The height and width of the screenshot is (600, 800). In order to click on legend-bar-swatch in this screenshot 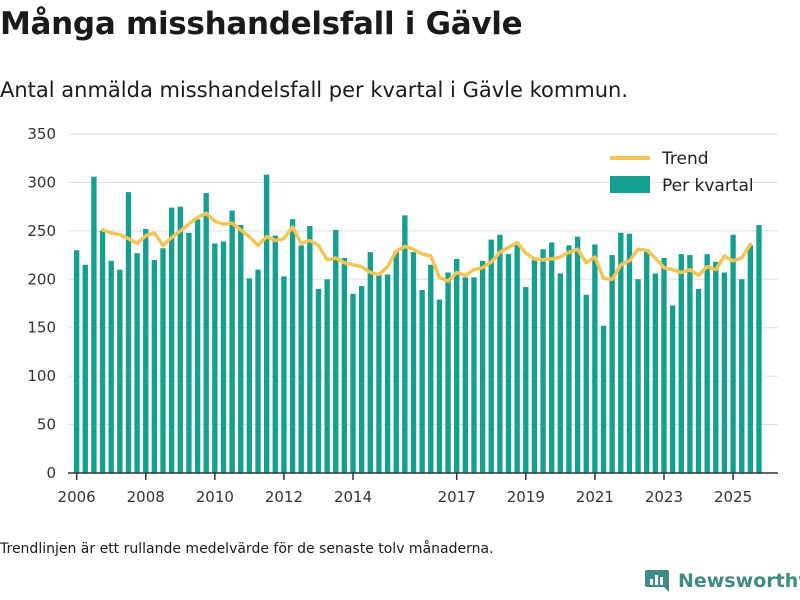, I will do `click(630, 184)`.